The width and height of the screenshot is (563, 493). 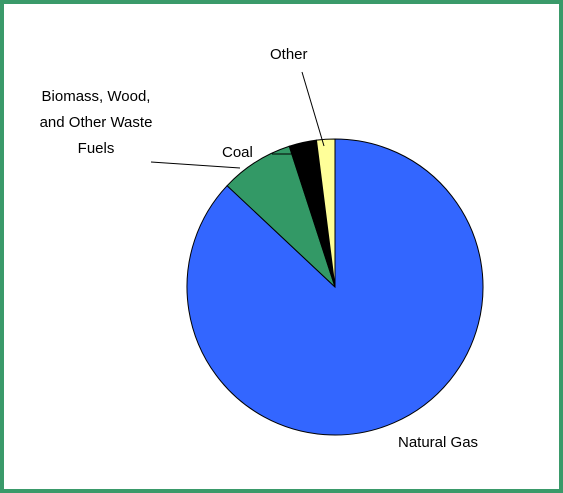 What do you see at coordinates (96, 122) in the screenshot?
I see `slice-label: Biomass, Wood, and Other Waste Fuels` at bounding box center [96, 122].